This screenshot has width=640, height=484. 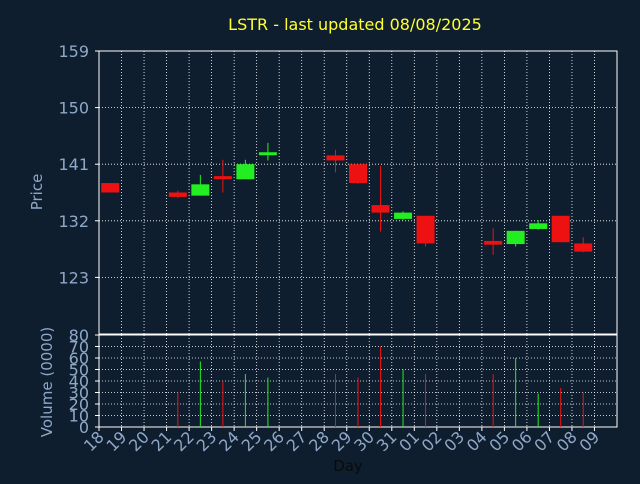 What do you see at coordinates (73, 164) in the screenshot?
I see `price-tick-label: 141` at bounding box center [73, 164].